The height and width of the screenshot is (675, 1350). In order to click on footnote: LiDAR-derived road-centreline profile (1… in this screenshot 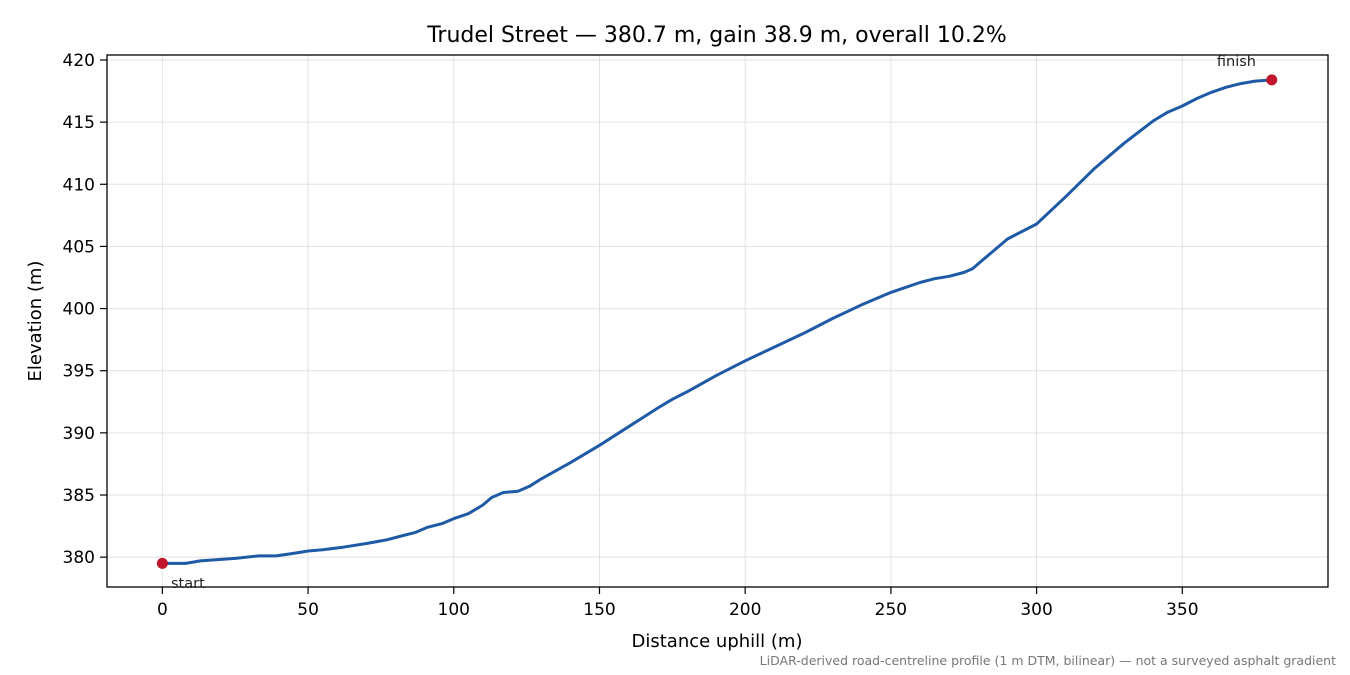, I will do `click(1048, 660)`.